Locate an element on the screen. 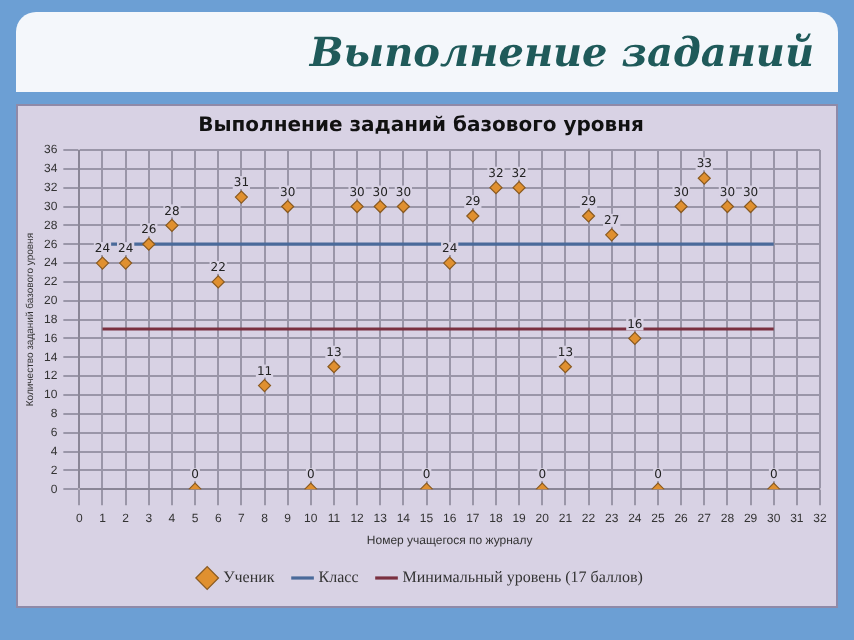  legend-label: Класс is located at coordinates (339, 577).